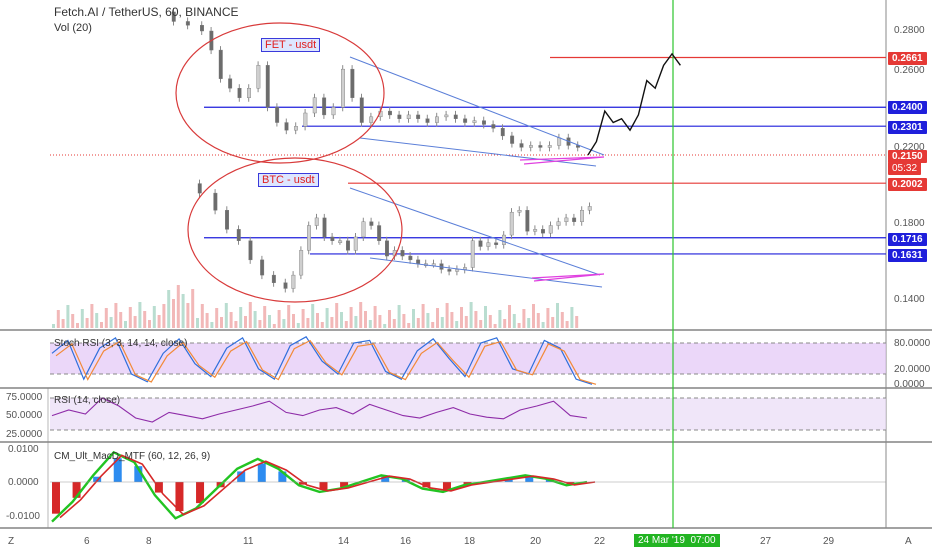 The height and width of the screenshot is (550, 932). I want to click on macd-tick: -0.0100, so click(23, 516).